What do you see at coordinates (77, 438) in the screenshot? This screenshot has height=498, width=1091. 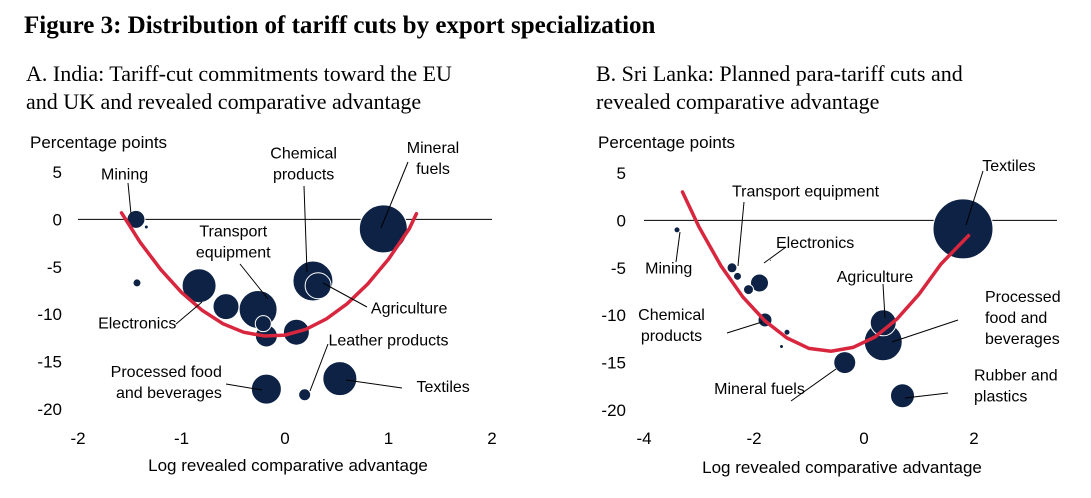 I see `panel-a-x-tick-label: -2` at bounding box center [77, 438].